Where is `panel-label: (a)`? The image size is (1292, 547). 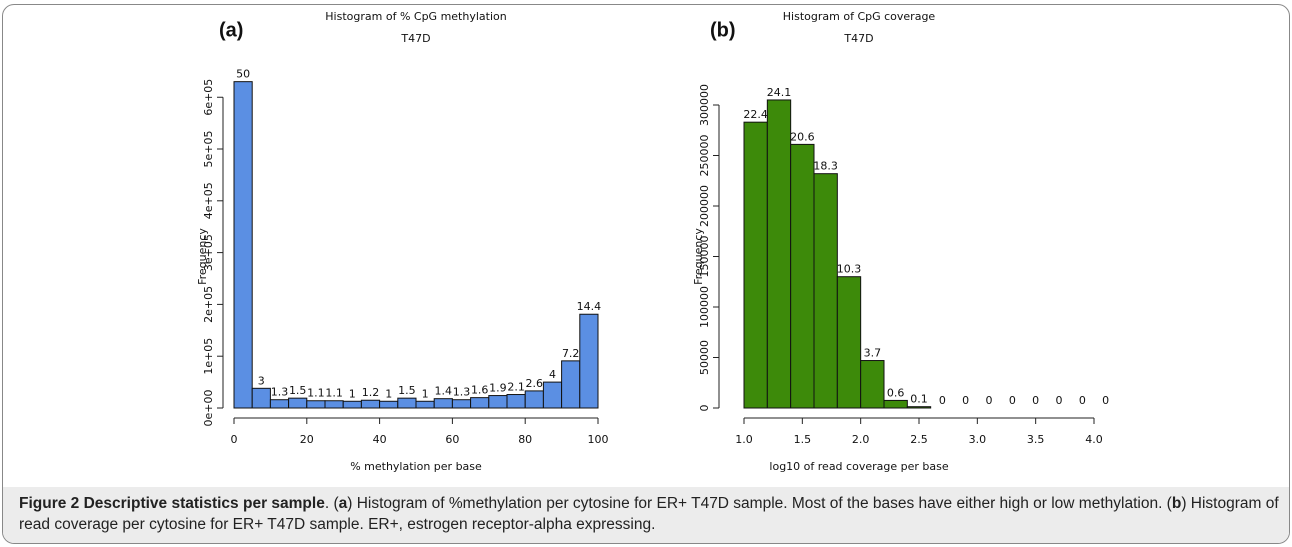
panel-label: (a) is located at coordinates (231, 30).